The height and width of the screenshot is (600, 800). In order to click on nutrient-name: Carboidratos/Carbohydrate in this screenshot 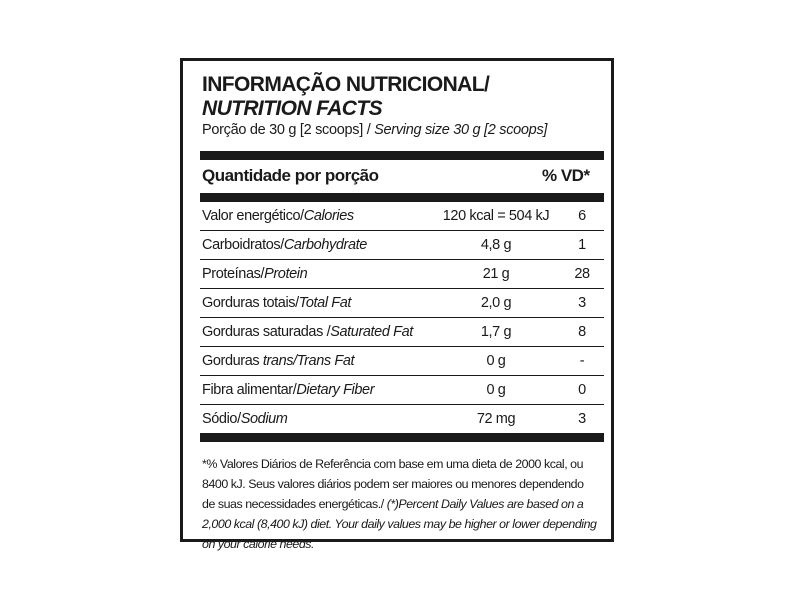, I will do `click(284, 245)`.